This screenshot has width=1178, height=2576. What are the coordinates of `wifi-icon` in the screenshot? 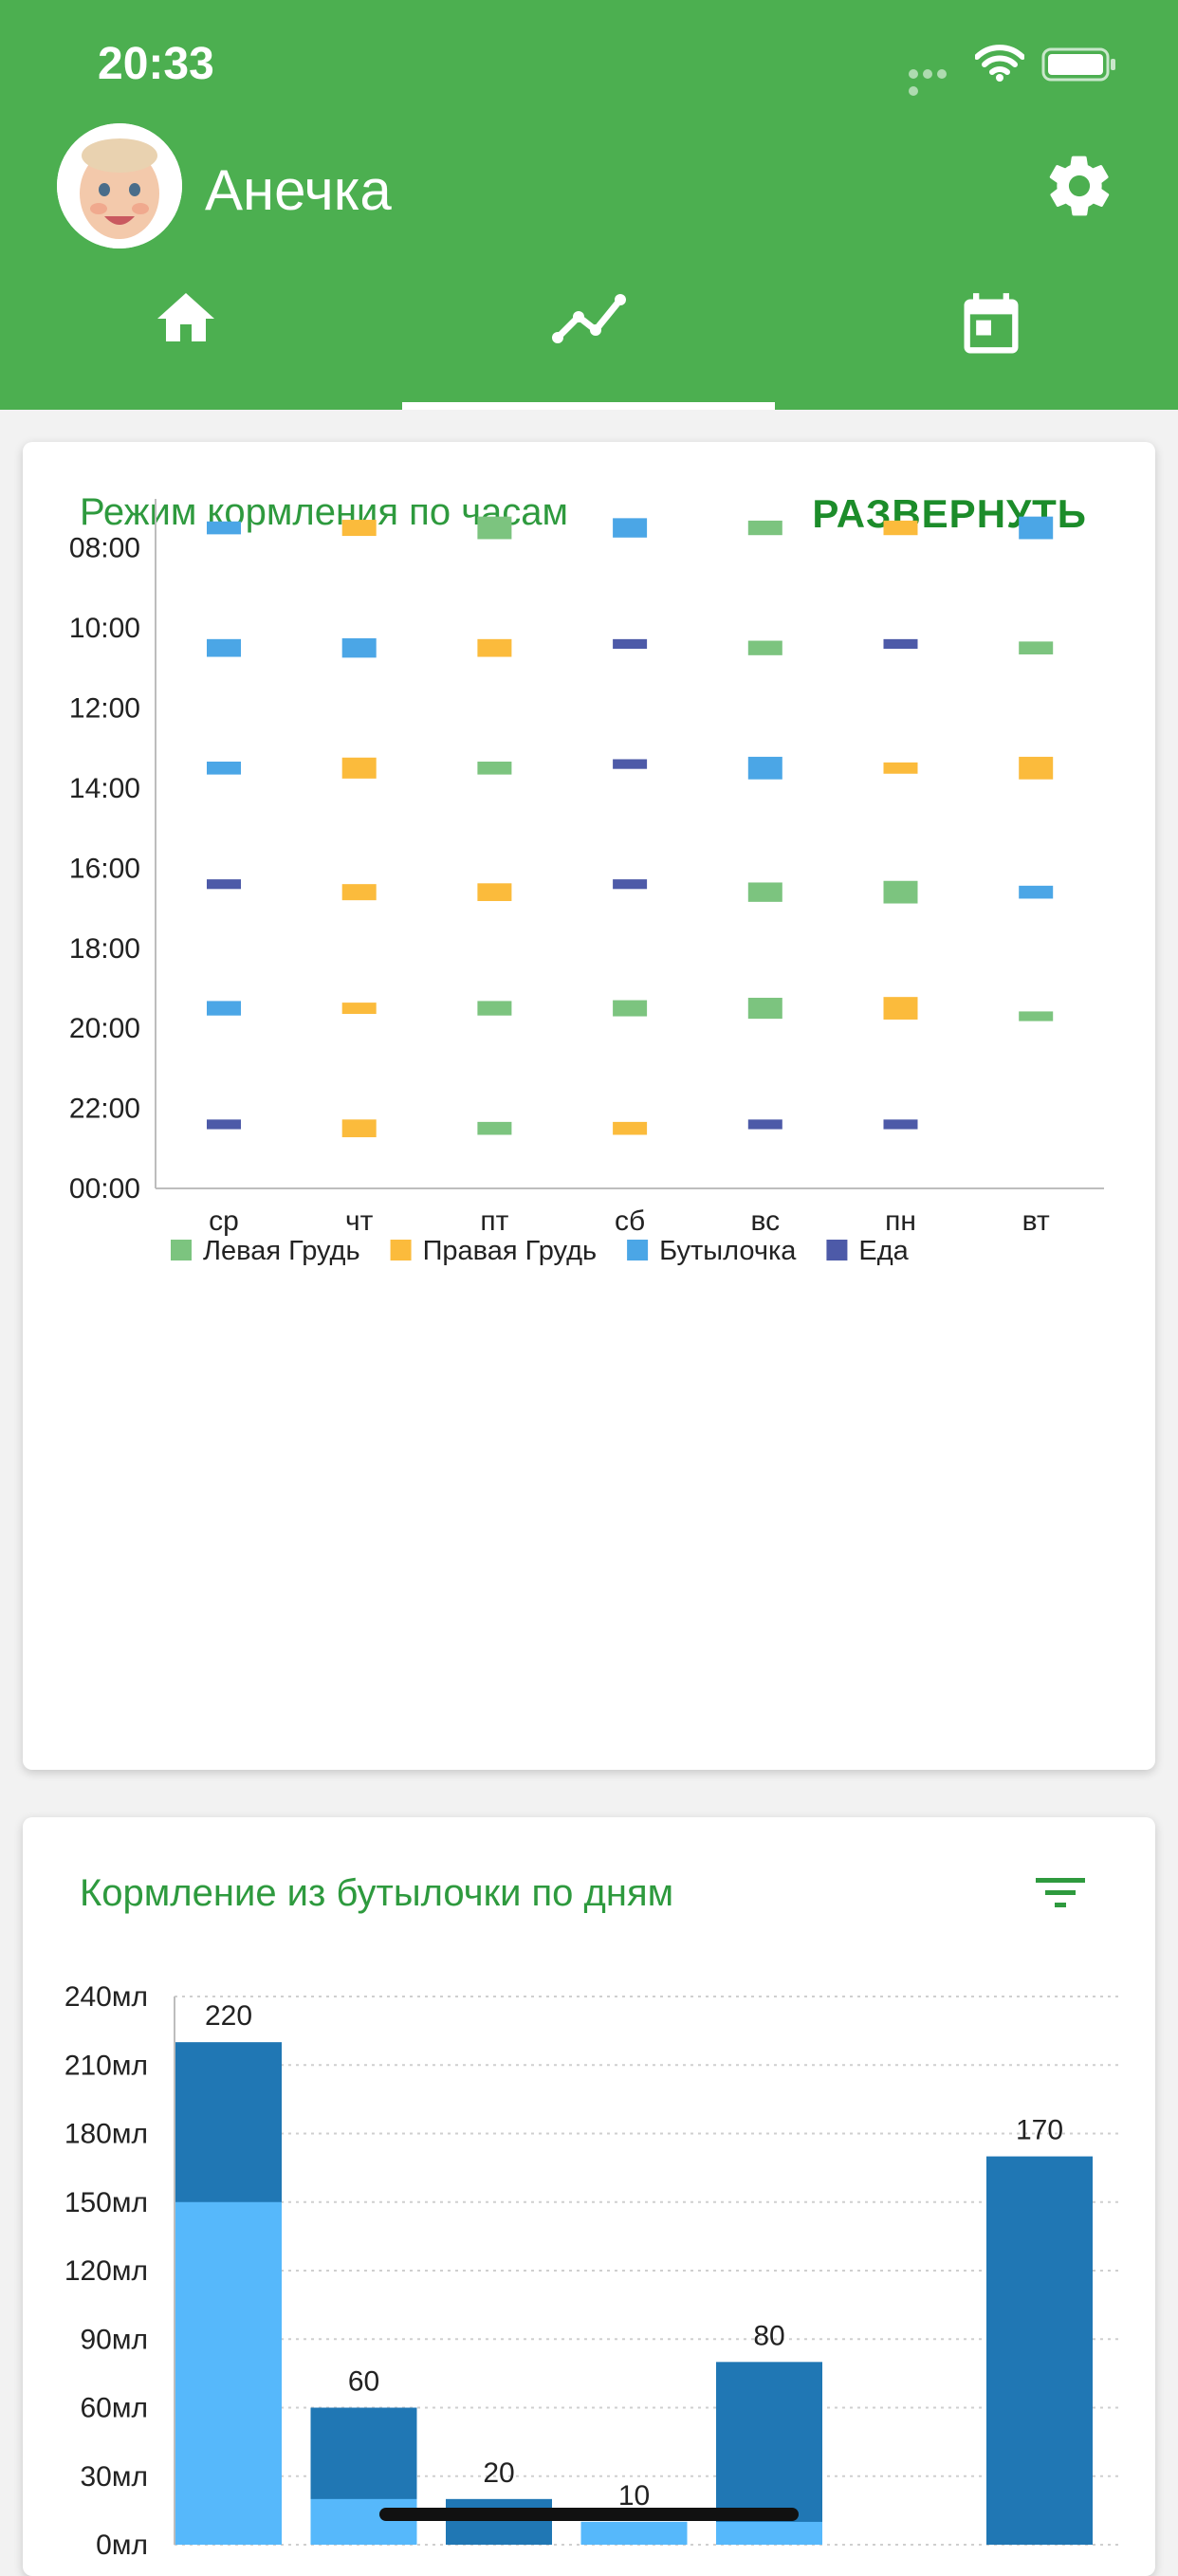 It's located at (999, 63).